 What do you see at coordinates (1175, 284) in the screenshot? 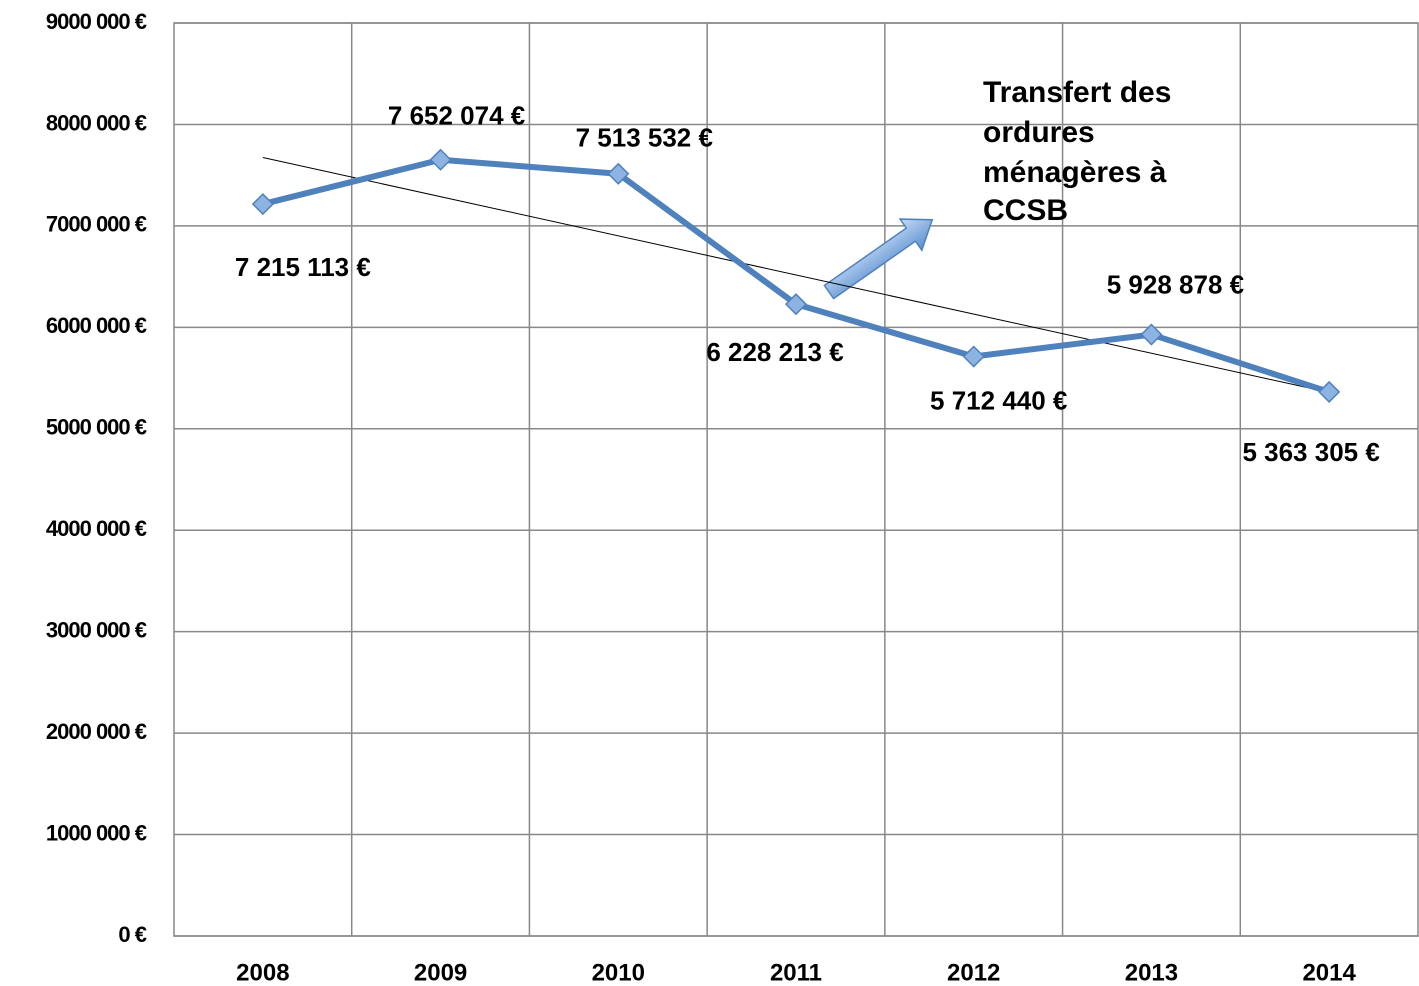
I see `data-label: 5 928 878 €` at bounding box center [1175, 284].